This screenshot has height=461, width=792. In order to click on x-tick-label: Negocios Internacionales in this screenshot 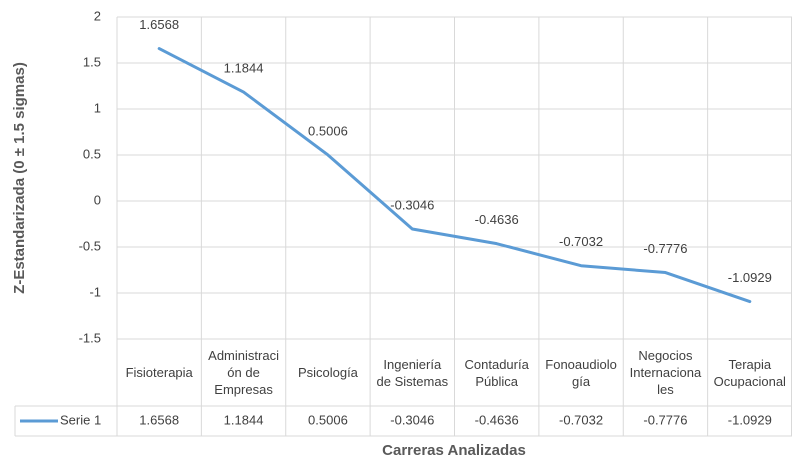, I will do `click(665, 372)`.